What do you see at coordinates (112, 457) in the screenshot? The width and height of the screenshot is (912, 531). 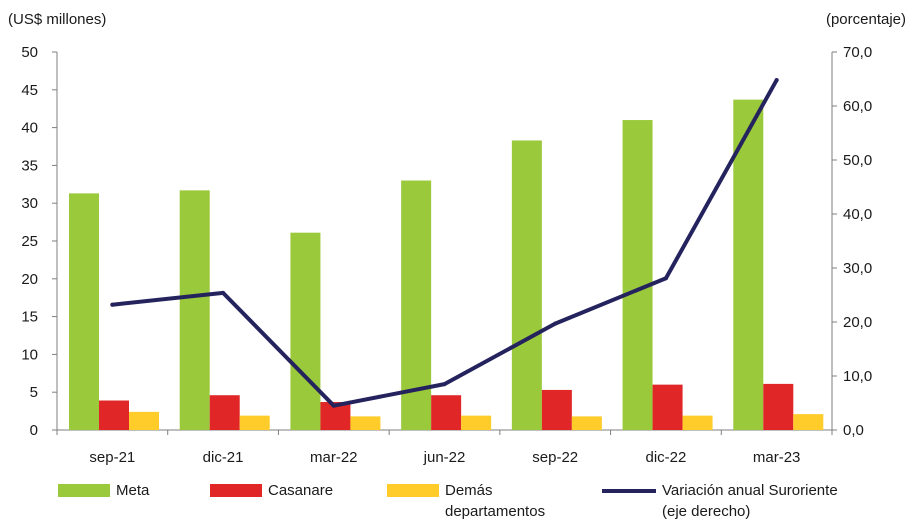 I see `x-axis-tick-label: sep-21` at bounding box center [112, 457].